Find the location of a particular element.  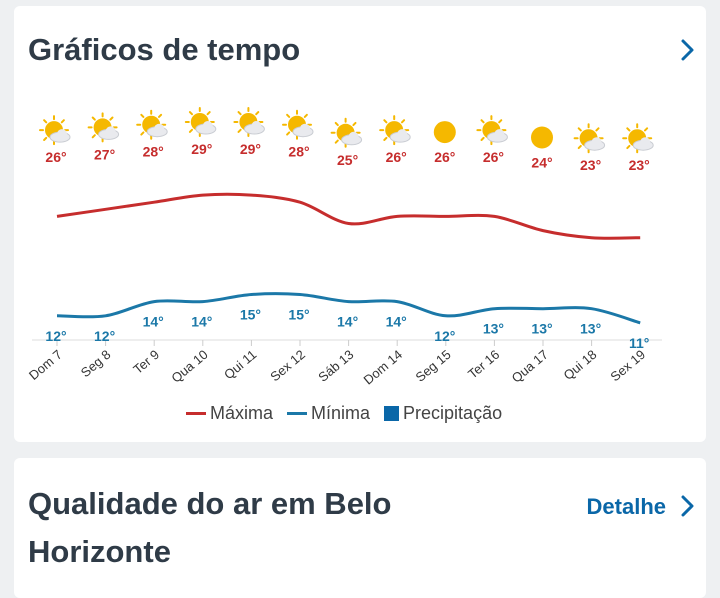

x-tick-label: Qua 10 is located at coordinates (189, 366).